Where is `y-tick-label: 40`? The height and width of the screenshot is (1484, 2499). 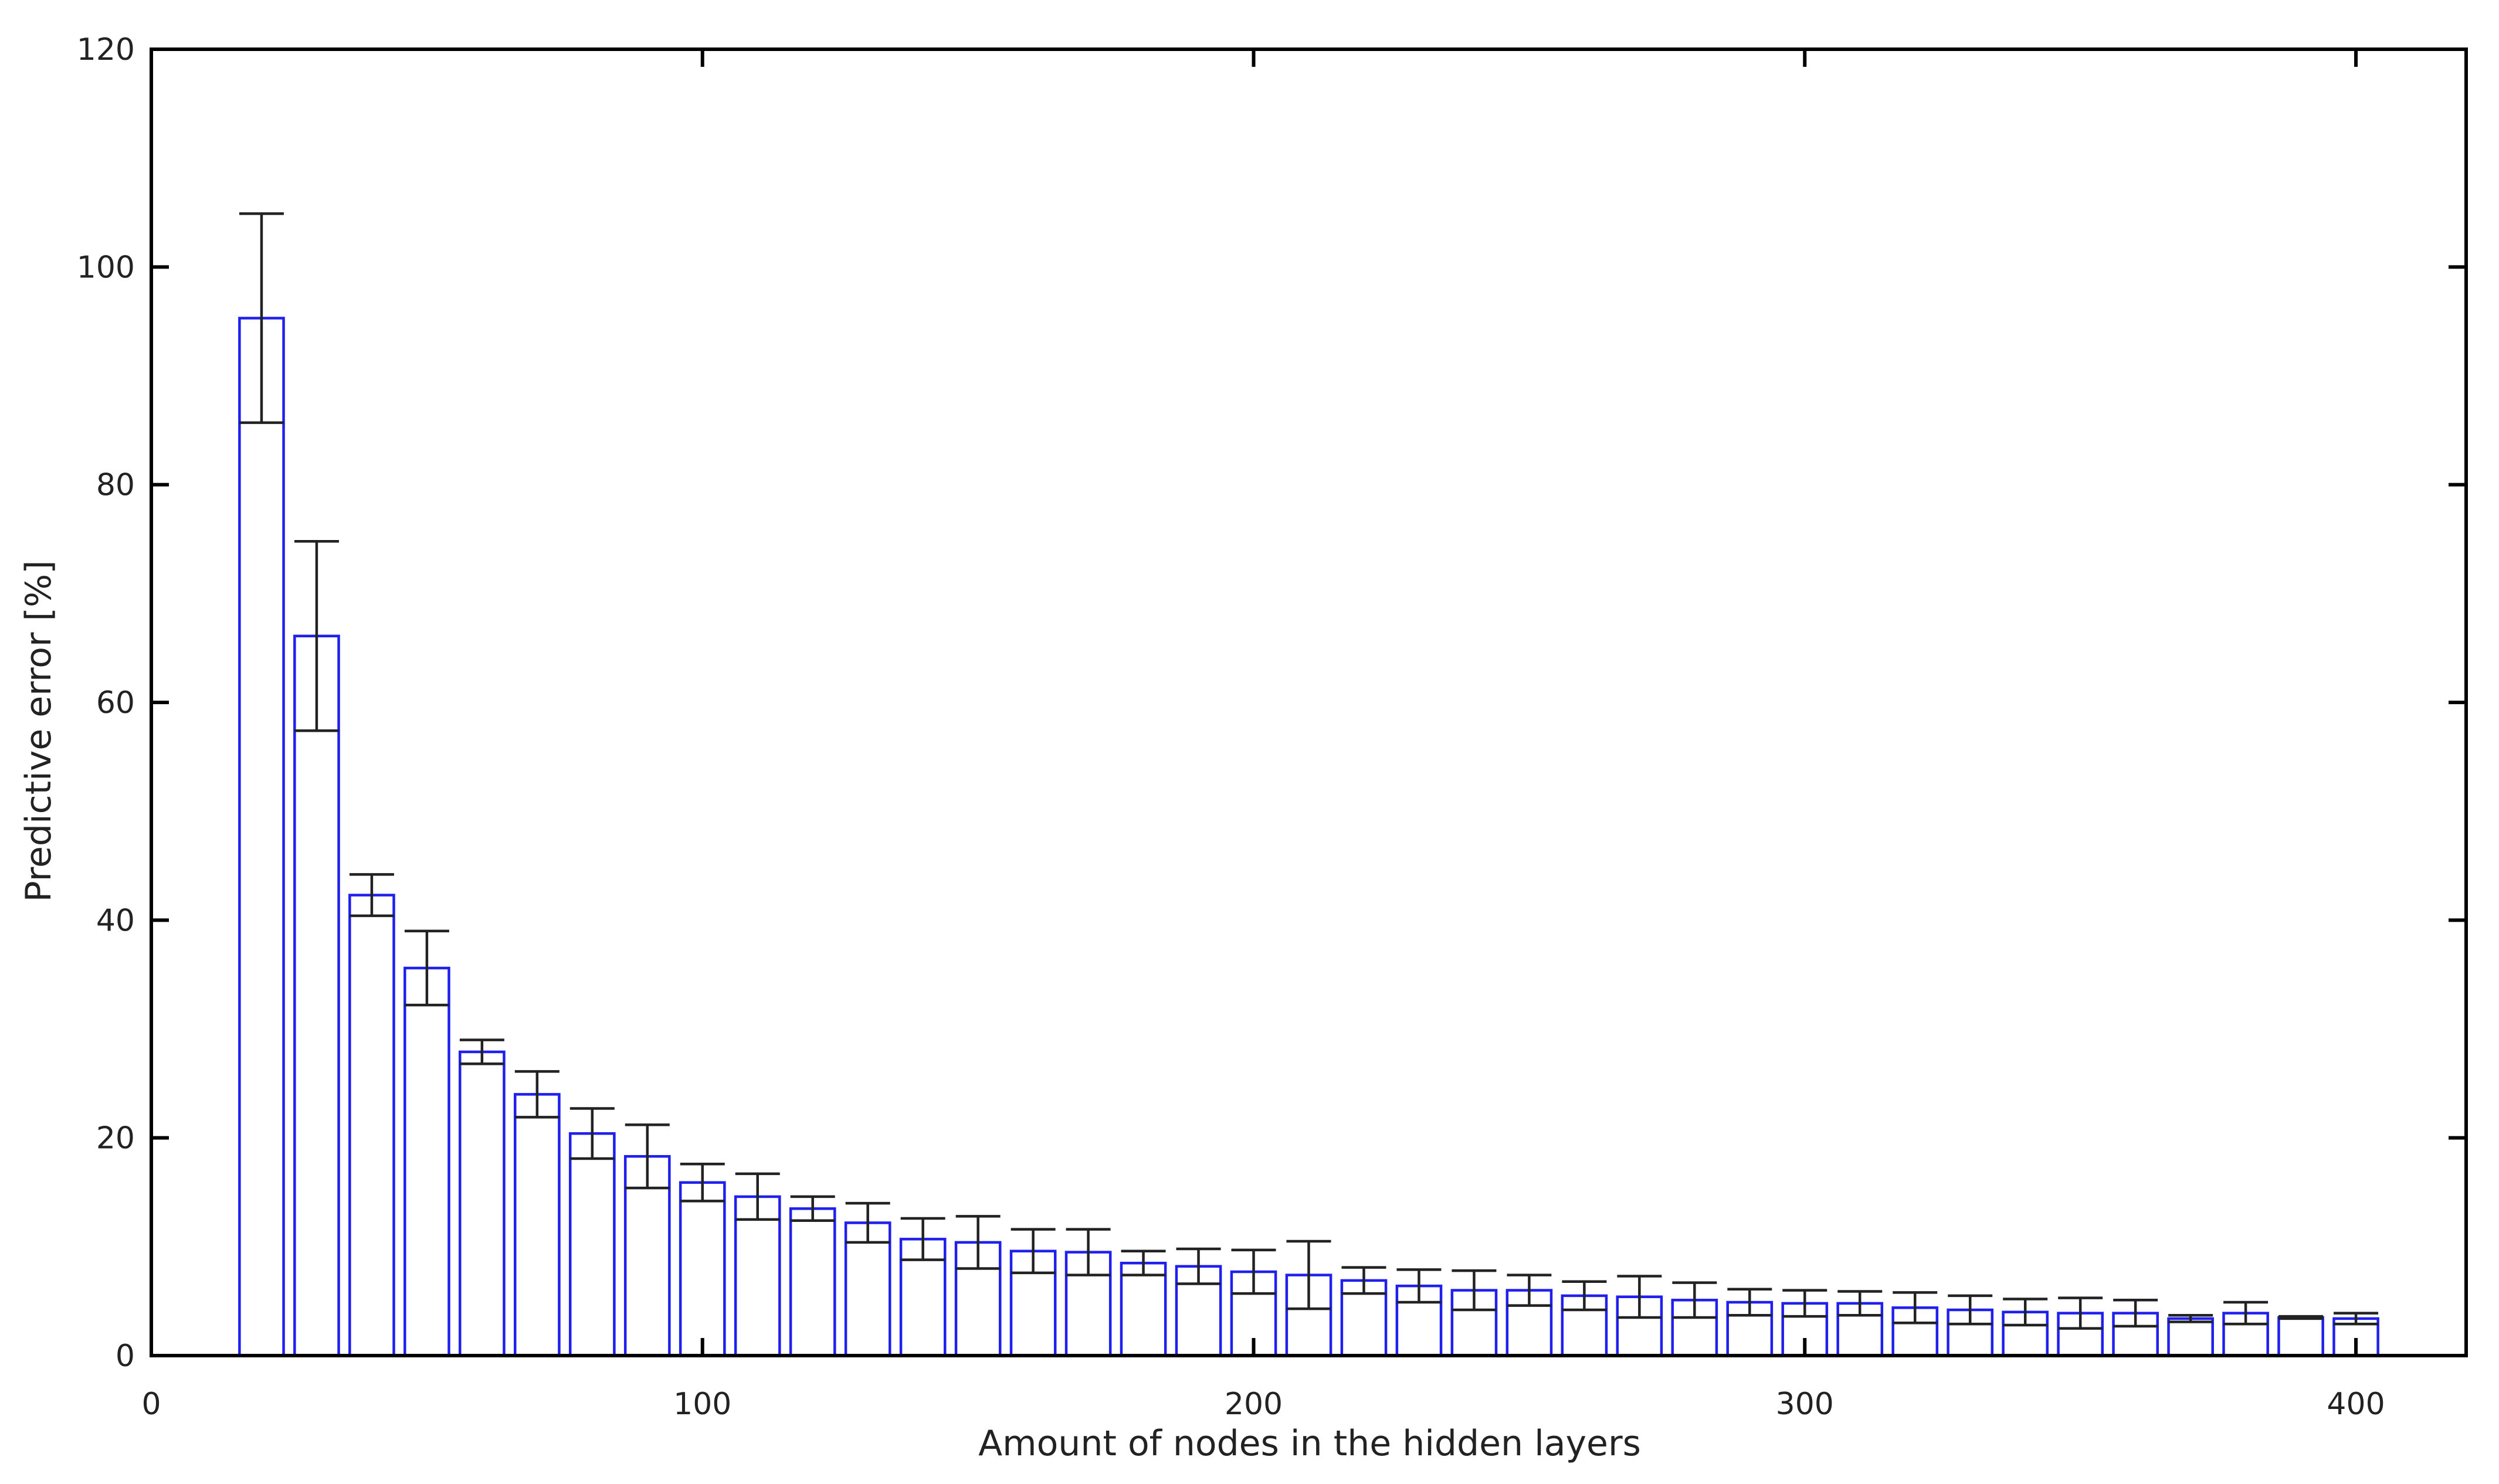
y-tick-label: 40 is located at coordinates (116, 921).